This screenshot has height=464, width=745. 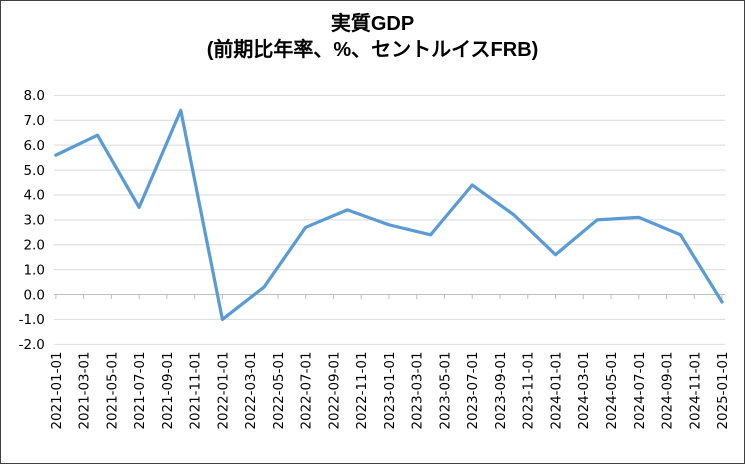 What do you see at coordinates (140, 390) in the screenshot?
I see `svg-text: 2021-07-01` at bounding box center [140, 390].